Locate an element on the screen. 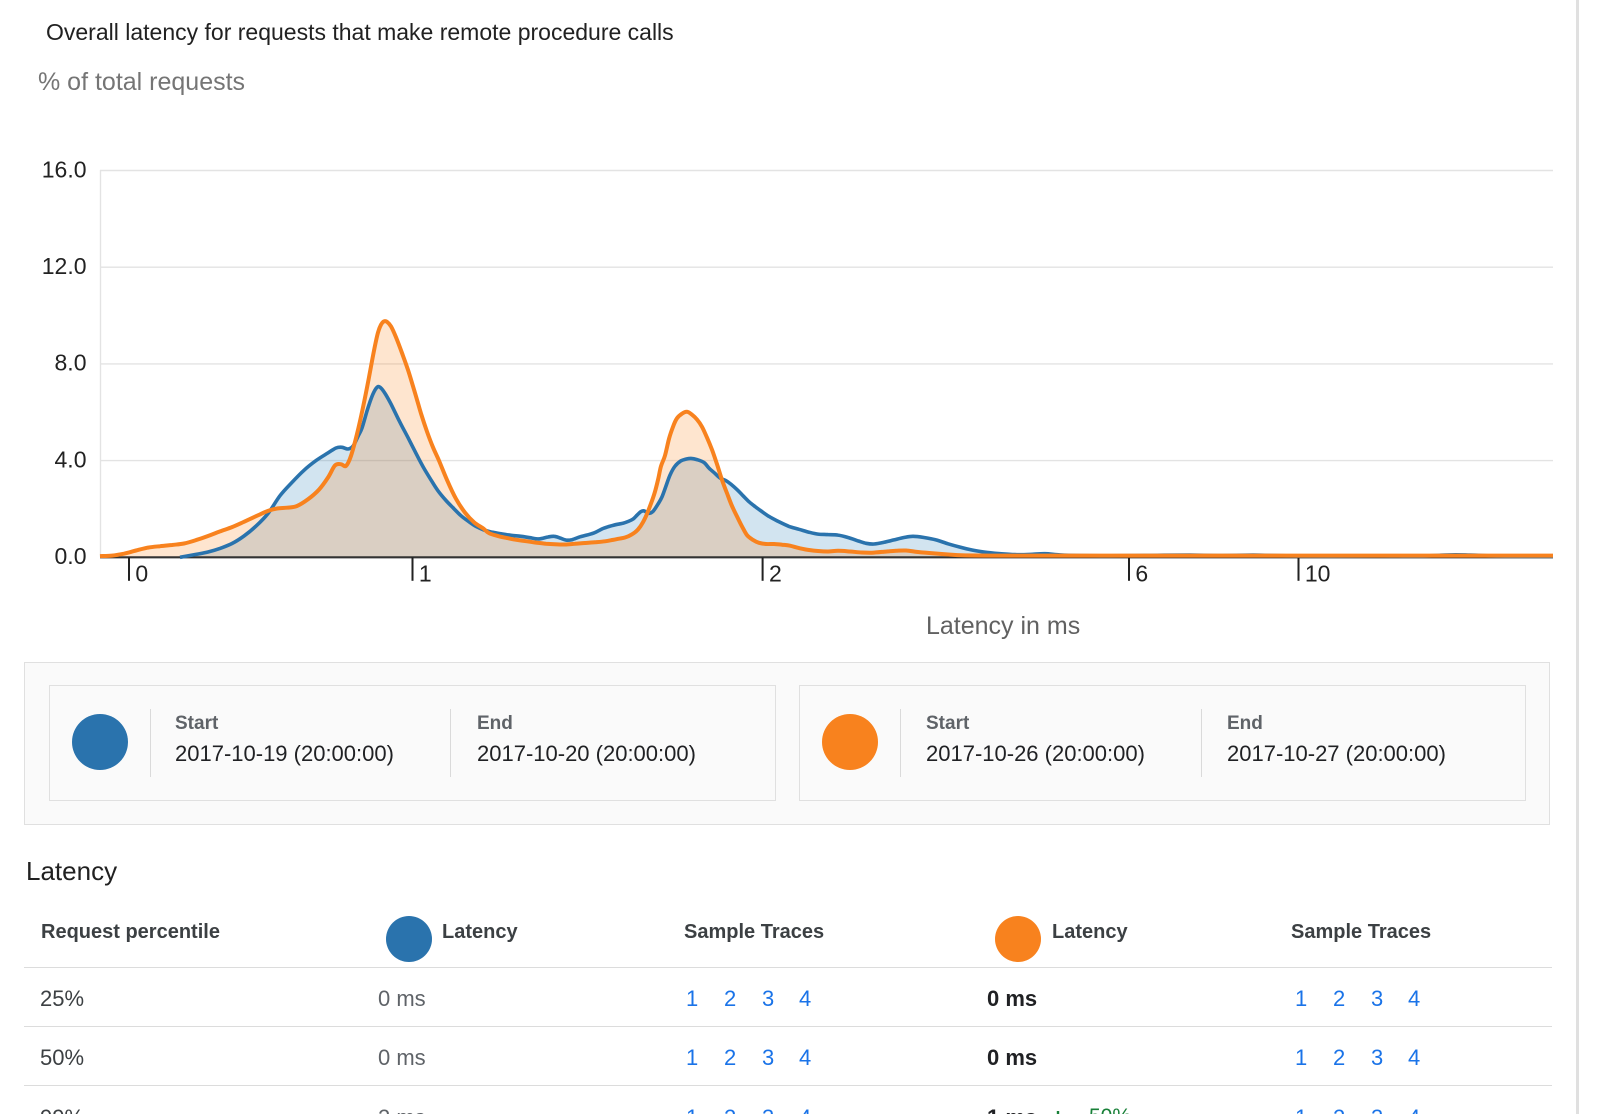 Image resolution: width=1600 pixels, height=1114 pixels. svg-text: 2 is located at coordinates (775, 574).